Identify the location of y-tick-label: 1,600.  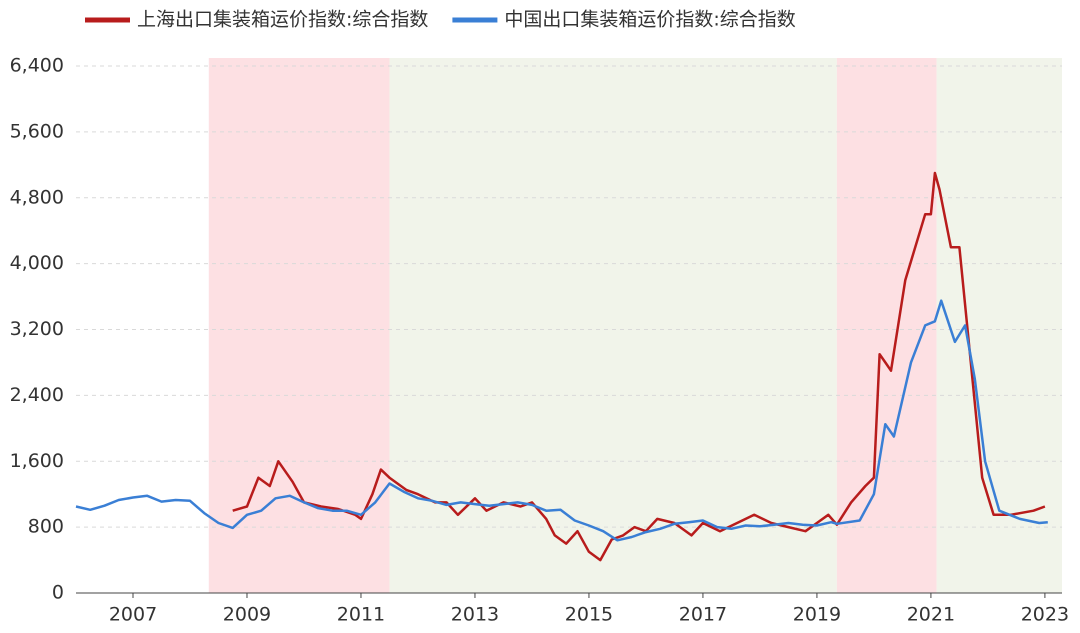
(37, 461).